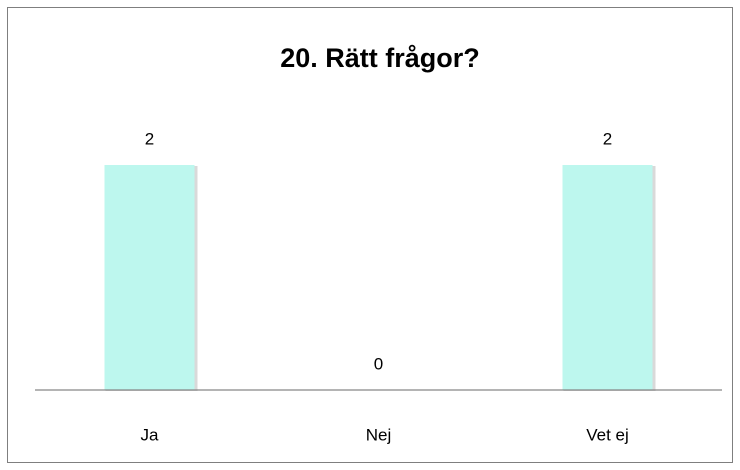 The height and width of the screenshot is (470, 740). What do you see at coordinates (379, 434) in the screenshot?
I see `x-tick-label: Nej` at bounding box center [379, 434].